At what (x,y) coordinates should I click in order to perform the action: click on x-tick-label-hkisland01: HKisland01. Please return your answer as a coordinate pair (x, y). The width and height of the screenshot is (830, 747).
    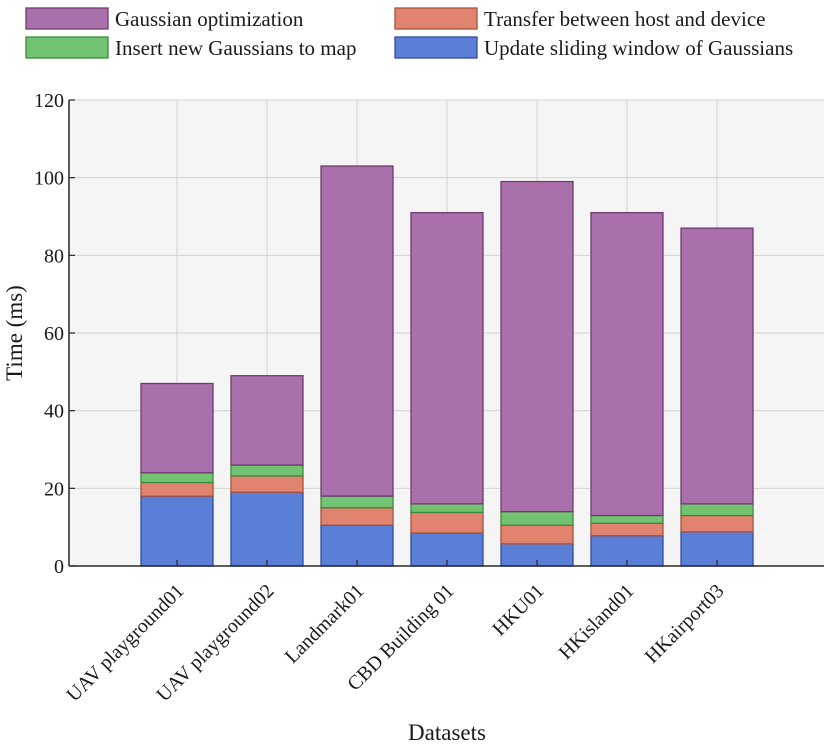
    Looking at the image, I should click on (597, 622).